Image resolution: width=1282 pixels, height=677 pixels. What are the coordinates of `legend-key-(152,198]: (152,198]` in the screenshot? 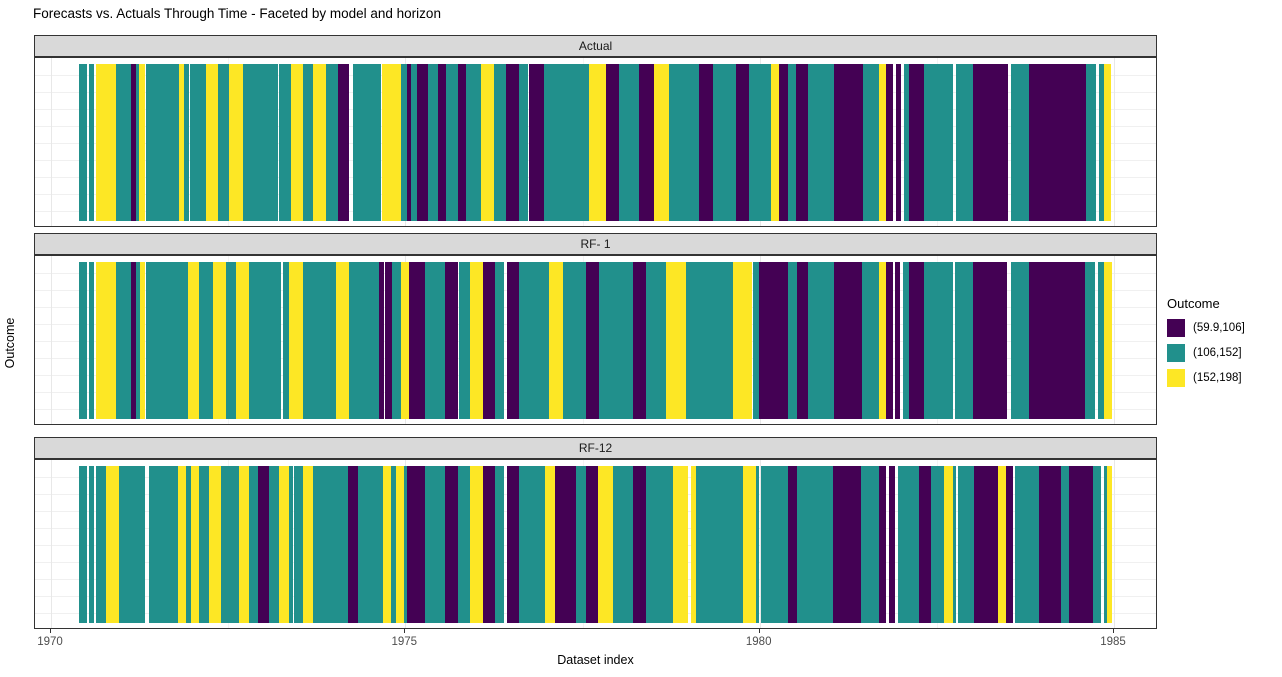 It's located at (1223, 378).